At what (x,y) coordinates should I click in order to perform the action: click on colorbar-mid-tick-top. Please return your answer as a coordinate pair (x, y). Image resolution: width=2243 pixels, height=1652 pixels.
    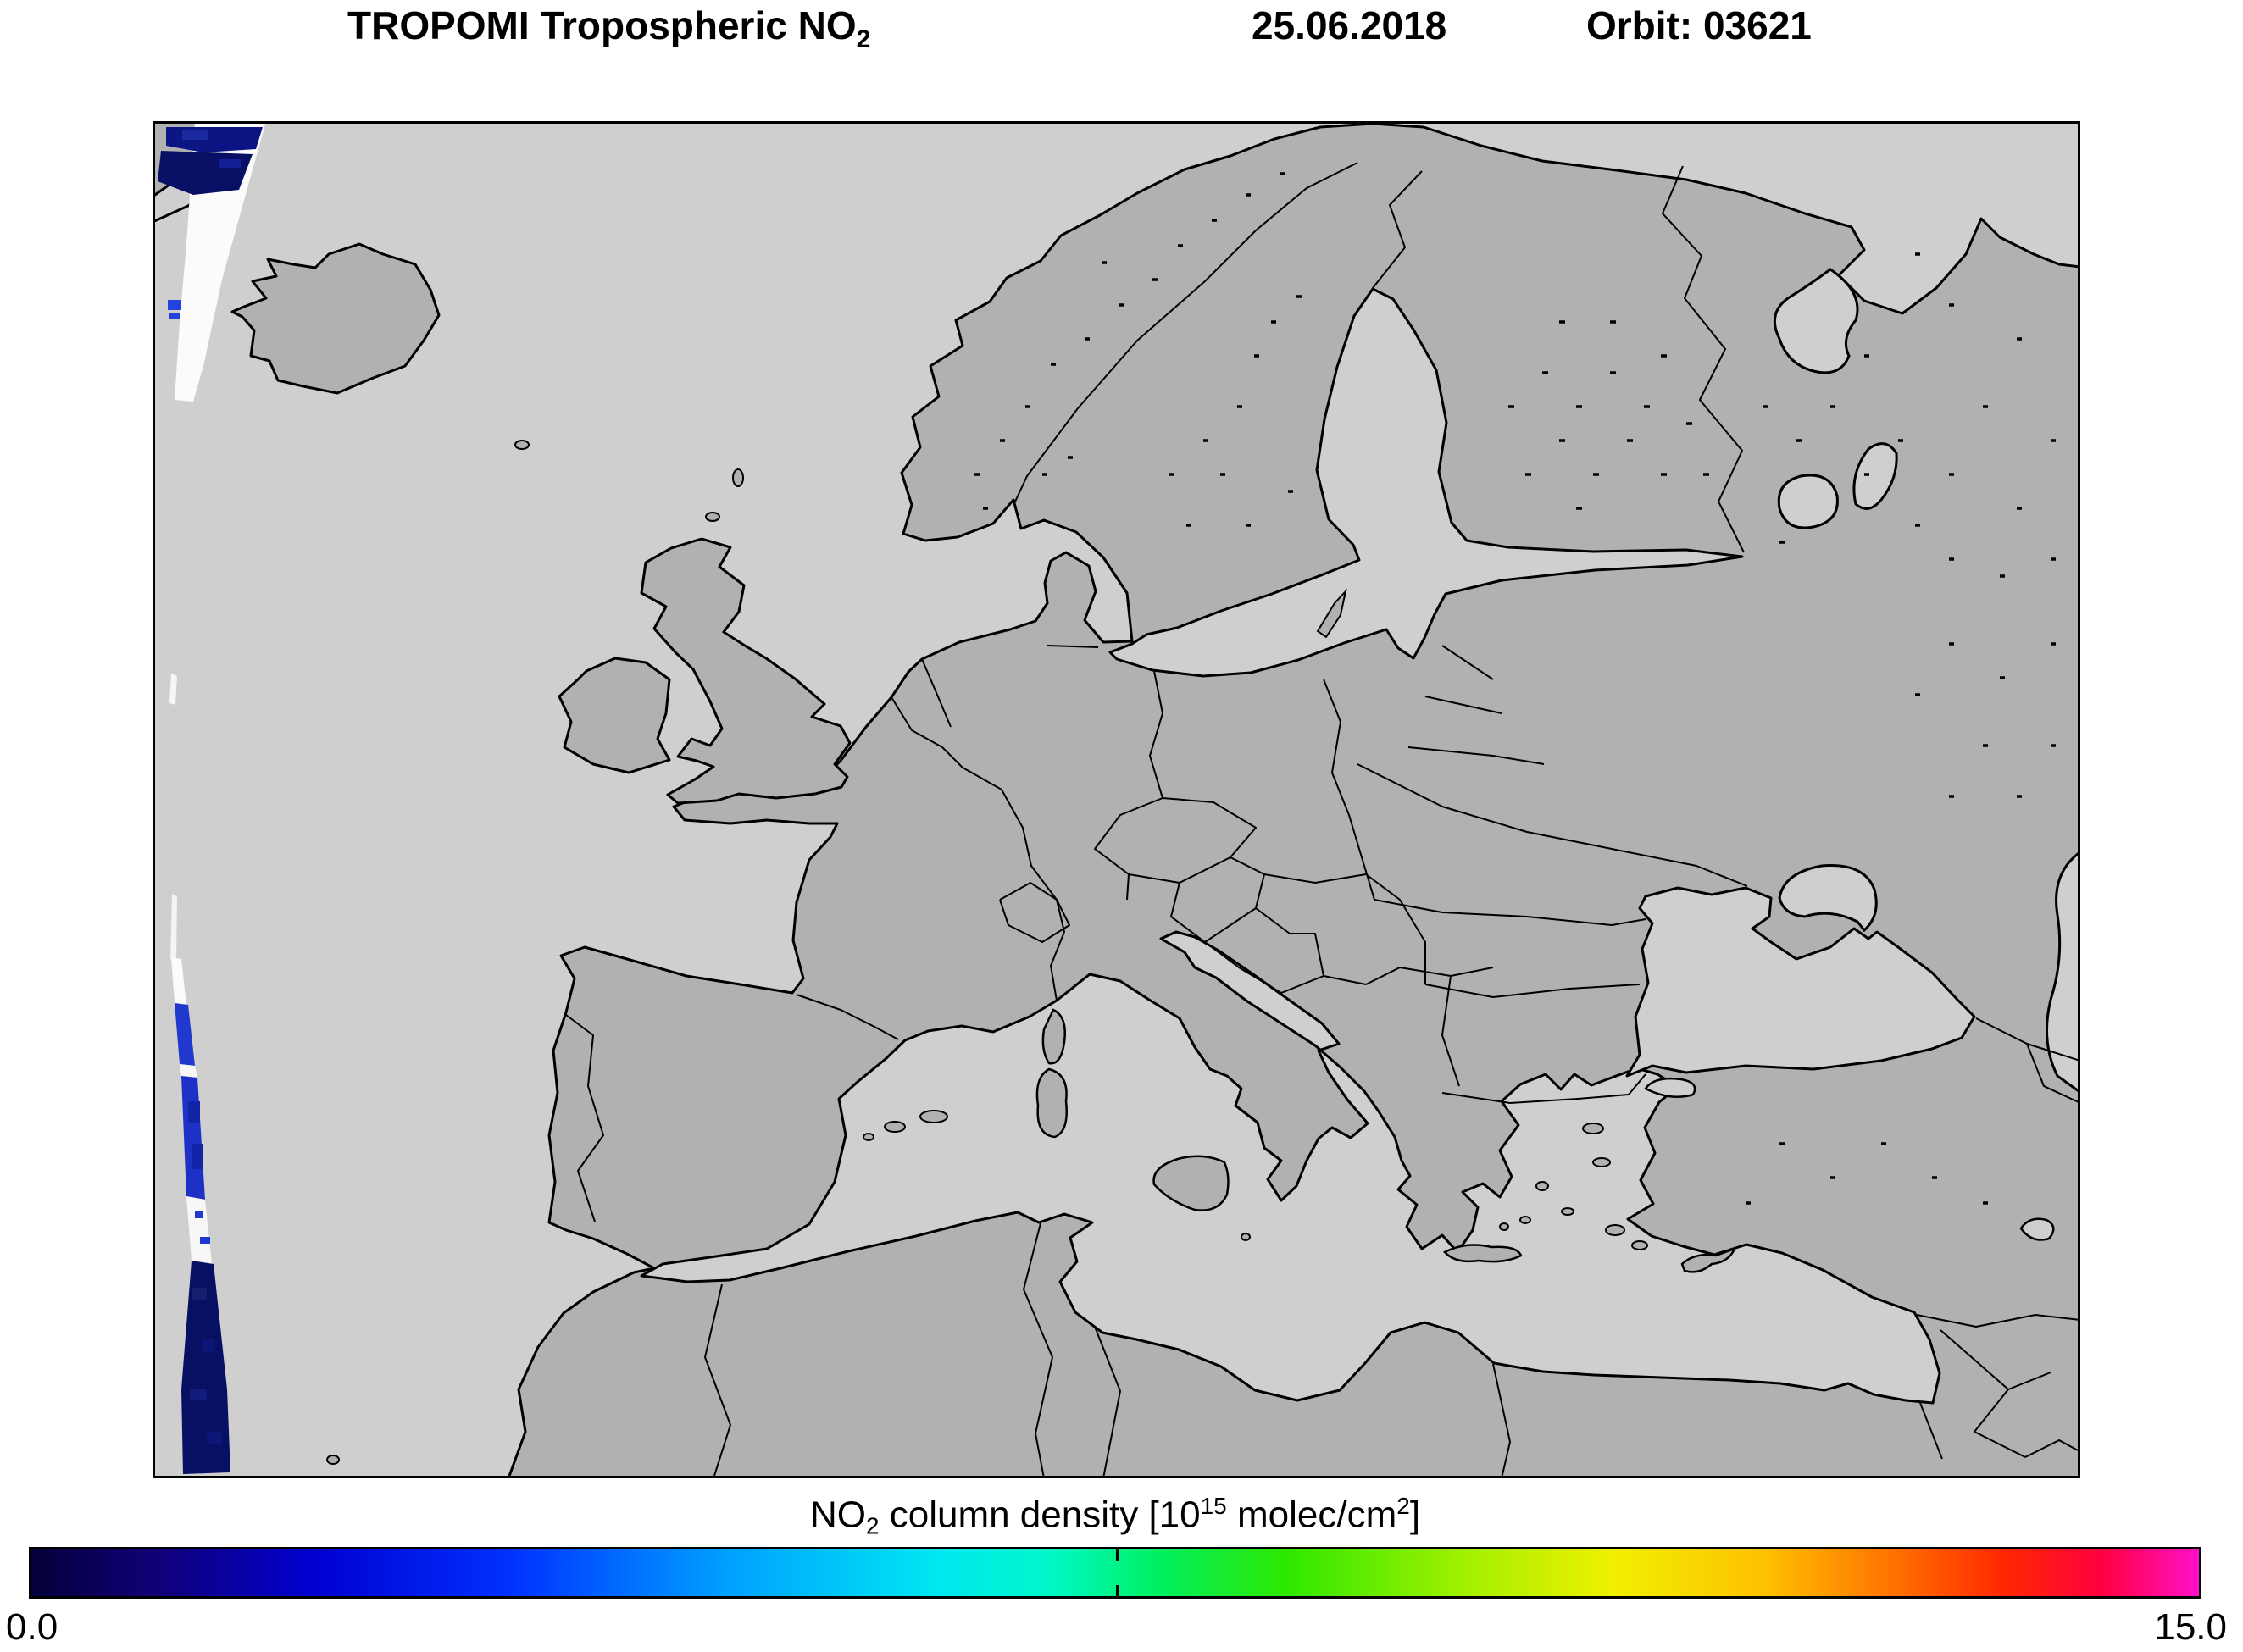
    Looking at the image, I should click on (1117, 1555).